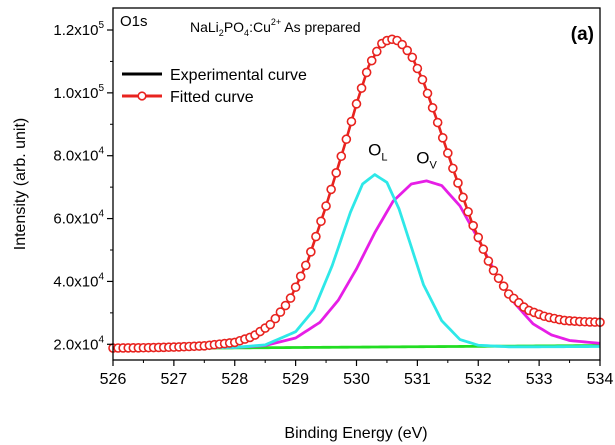 This screenshot has height=445, width=615. I want to click on sample-sub1: 2, so click(221, 33).